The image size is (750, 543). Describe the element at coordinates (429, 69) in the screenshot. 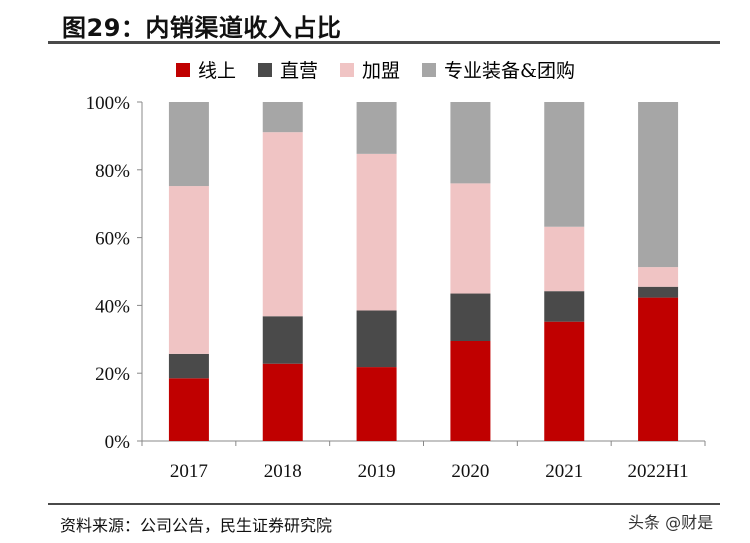

I see `legend-swatch-special` at that location.